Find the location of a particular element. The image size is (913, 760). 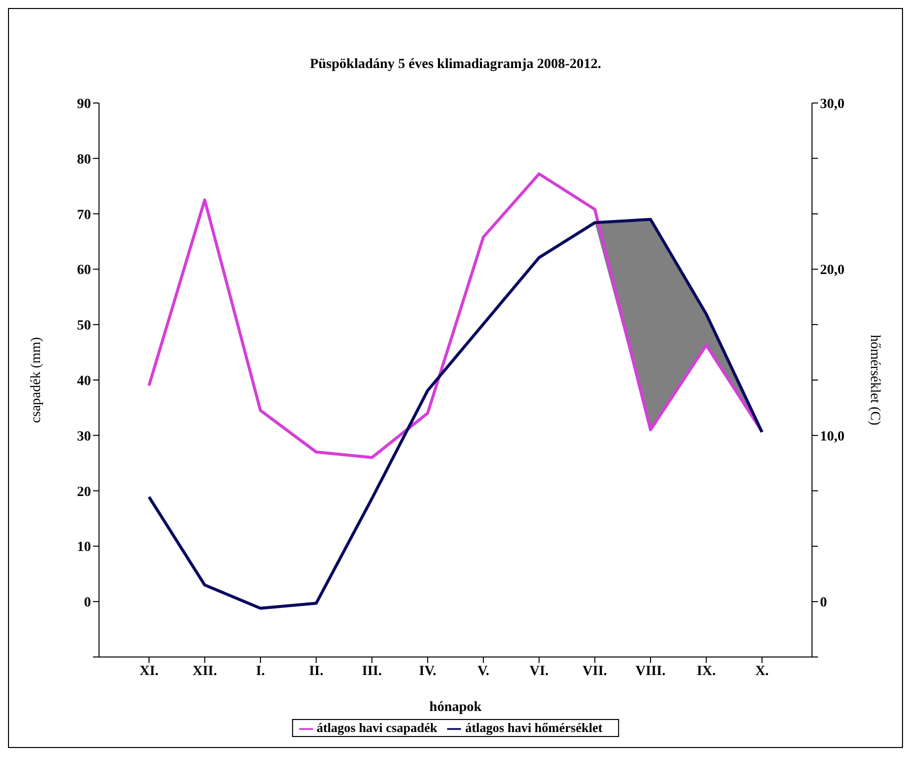

y-tick-label: 0 is located at coordinates (87, 603).